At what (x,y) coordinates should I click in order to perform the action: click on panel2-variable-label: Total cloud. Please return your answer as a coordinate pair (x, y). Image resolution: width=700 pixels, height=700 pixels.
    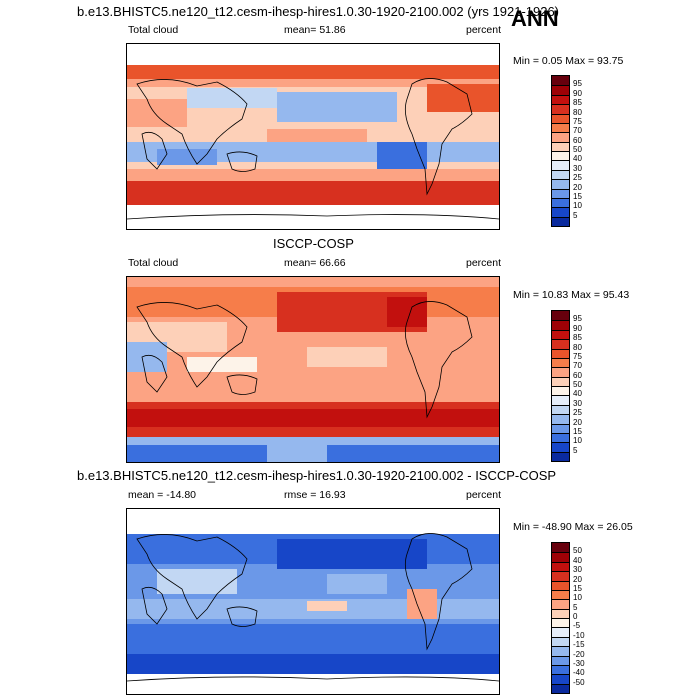
    Looking at the image, I should click on (153, 263).